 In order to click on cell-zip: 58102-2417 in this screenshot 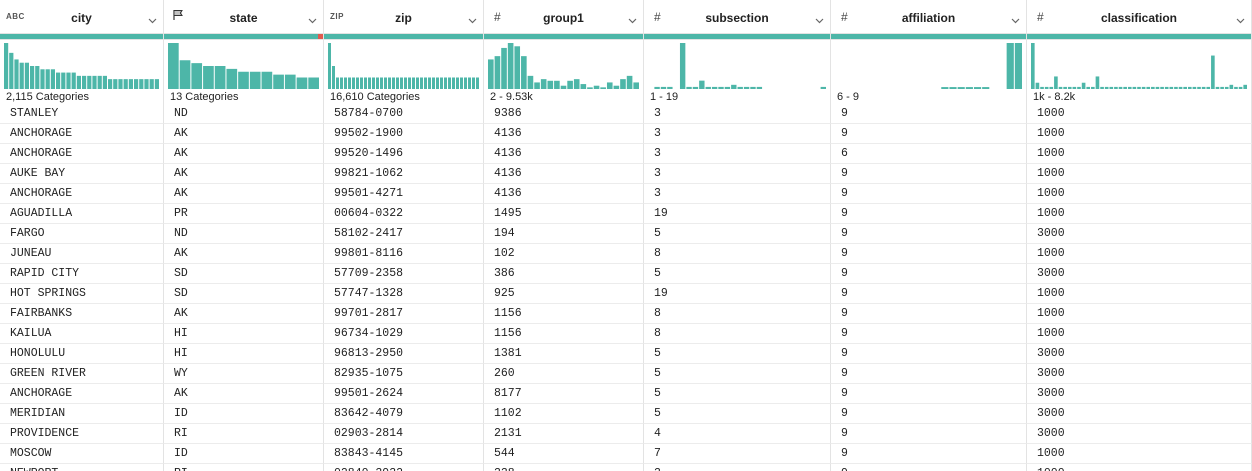, I will do `click(404, 234)`.